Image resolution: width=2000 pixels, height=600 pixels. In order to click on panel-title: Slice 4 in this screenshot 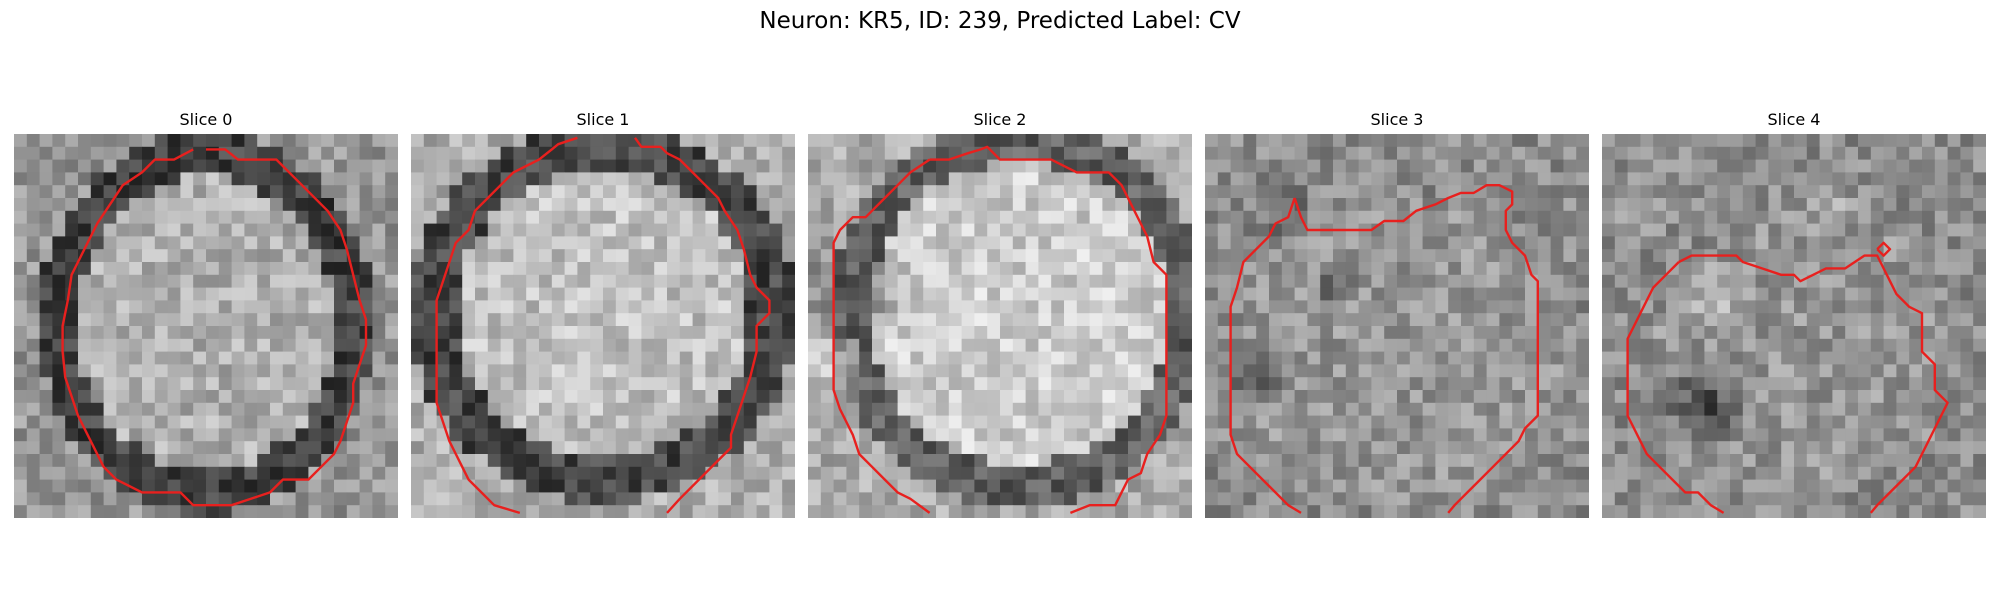, I will do `click(1794, 120)`.